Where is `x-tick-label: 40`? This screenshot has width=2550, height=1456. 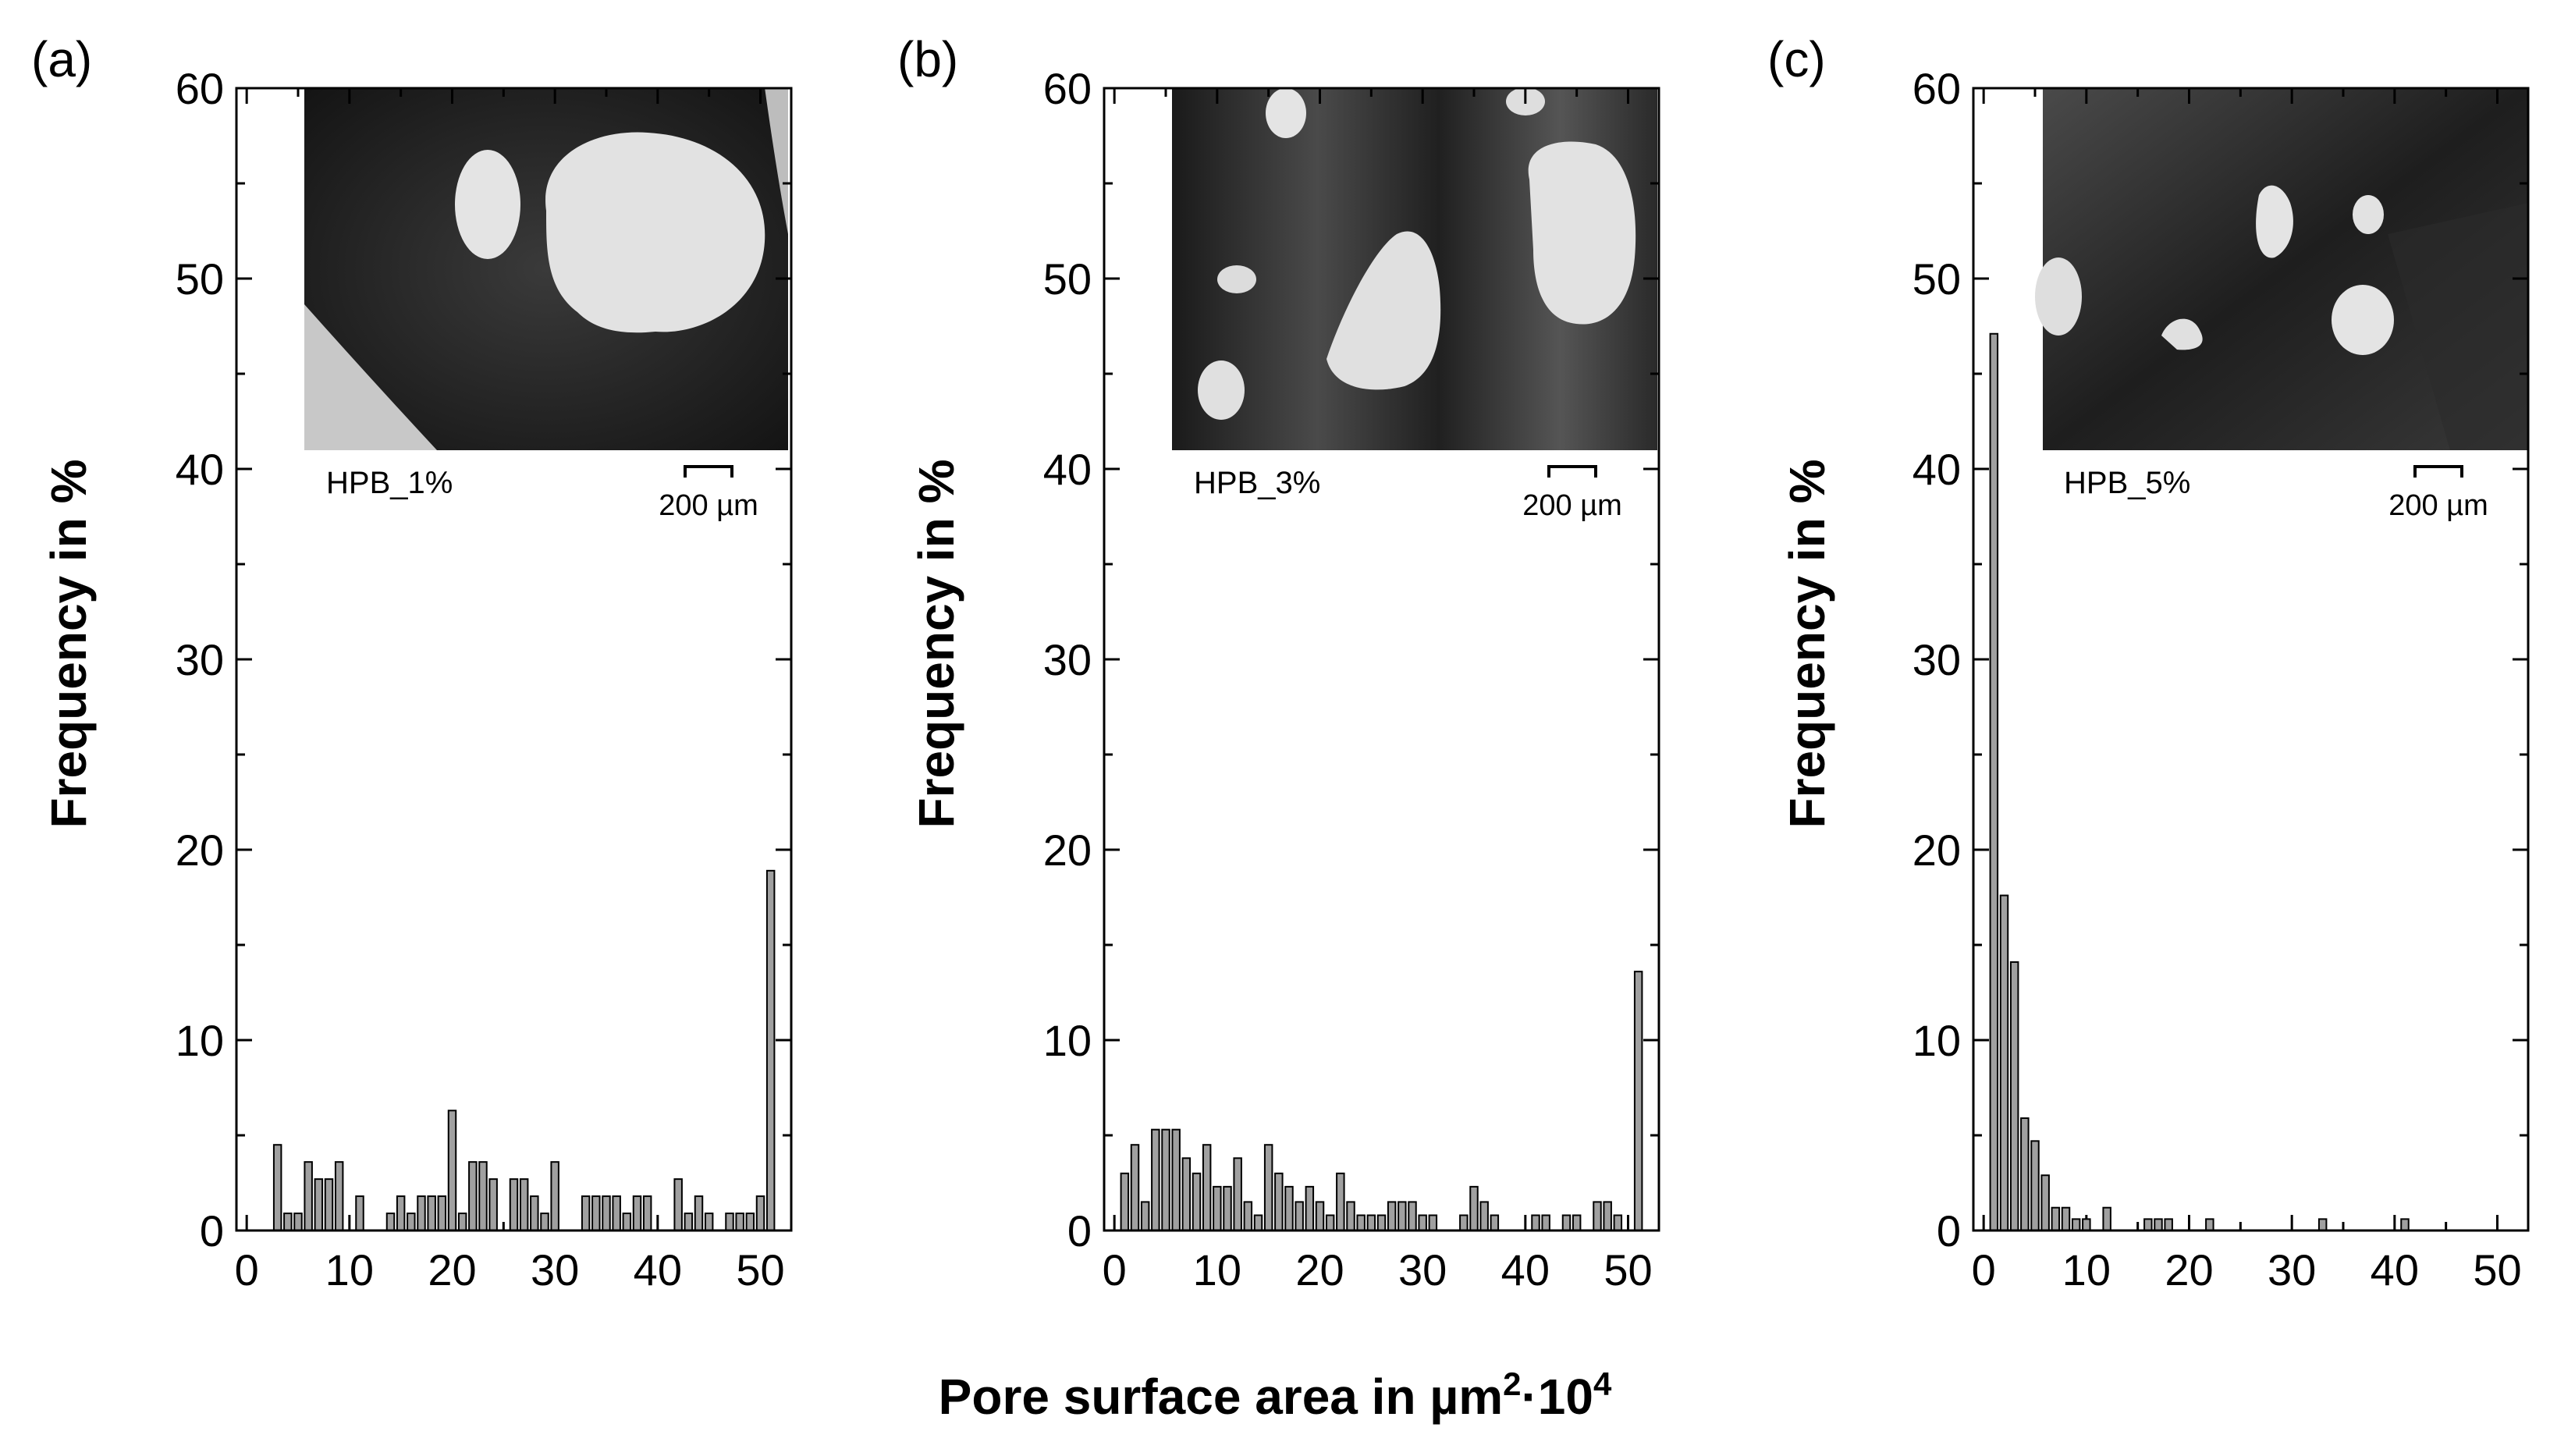 x-tick-label: 40 is located at coordinates (2395, 1270).